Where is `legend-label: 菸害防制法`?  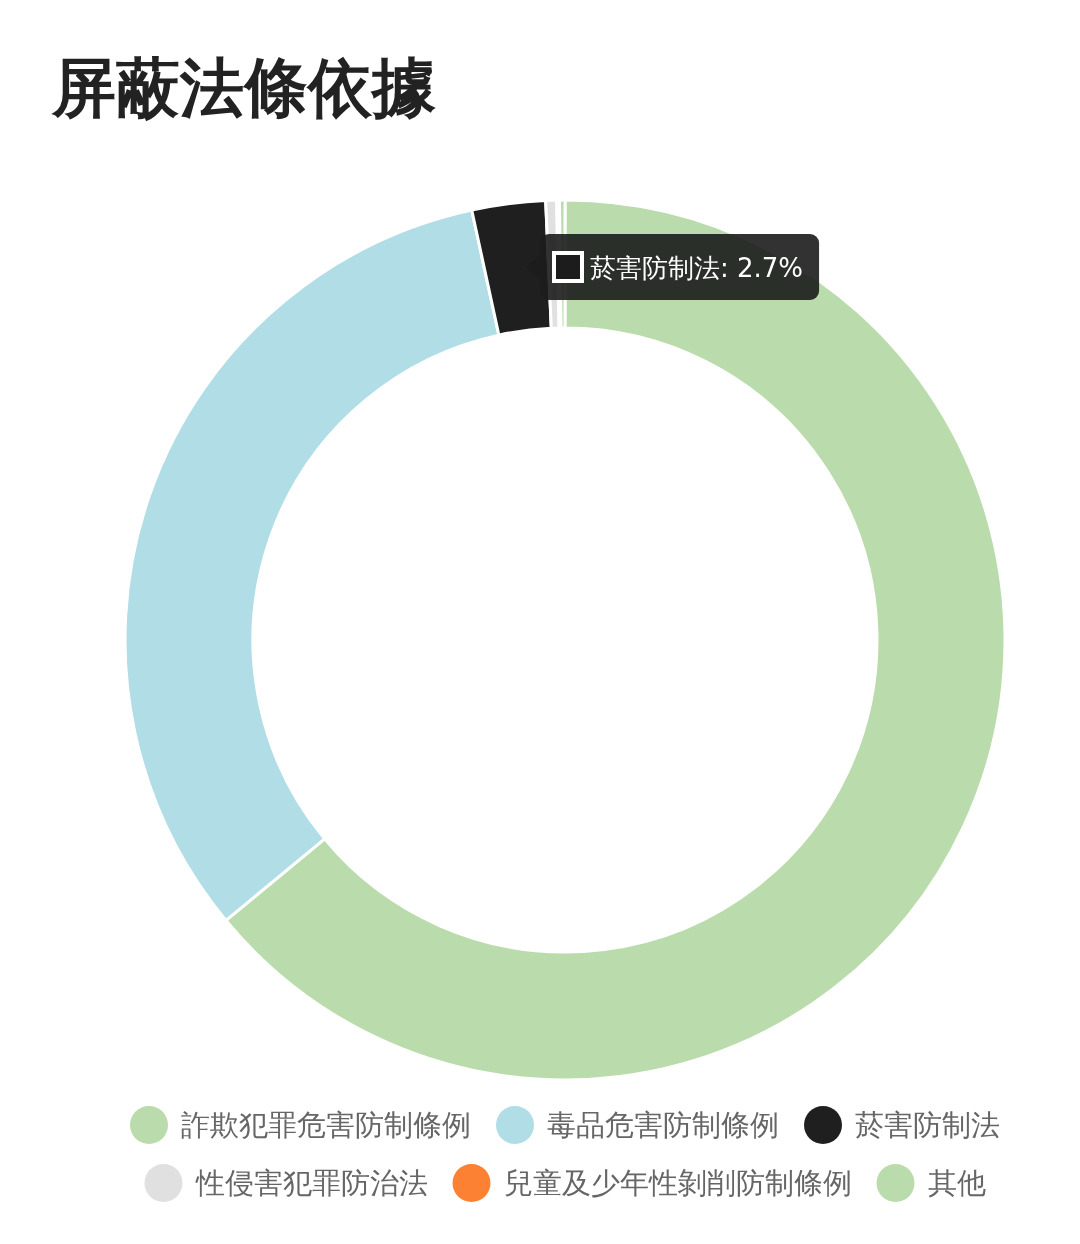 legend-label: 菸害防制法 is located at coordinates (927, 1125).